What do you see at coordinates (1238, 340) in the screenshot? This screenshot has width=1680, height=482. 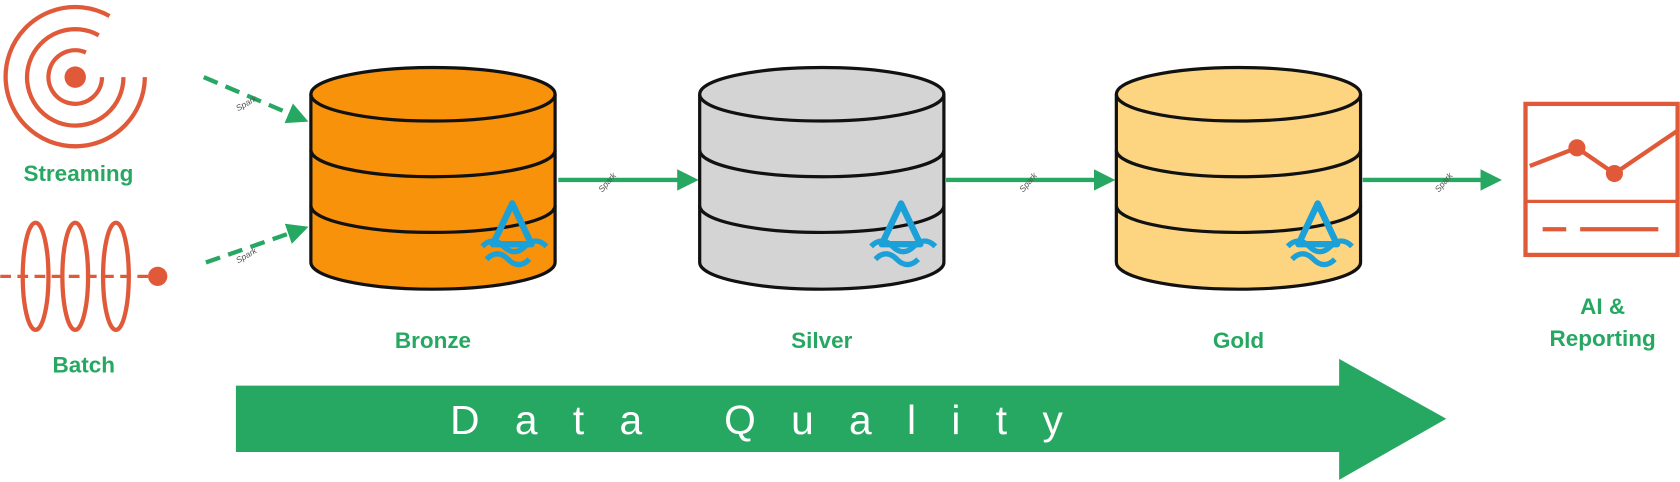 I see `layer-label: Gold` at bounding box center [1238, 340].